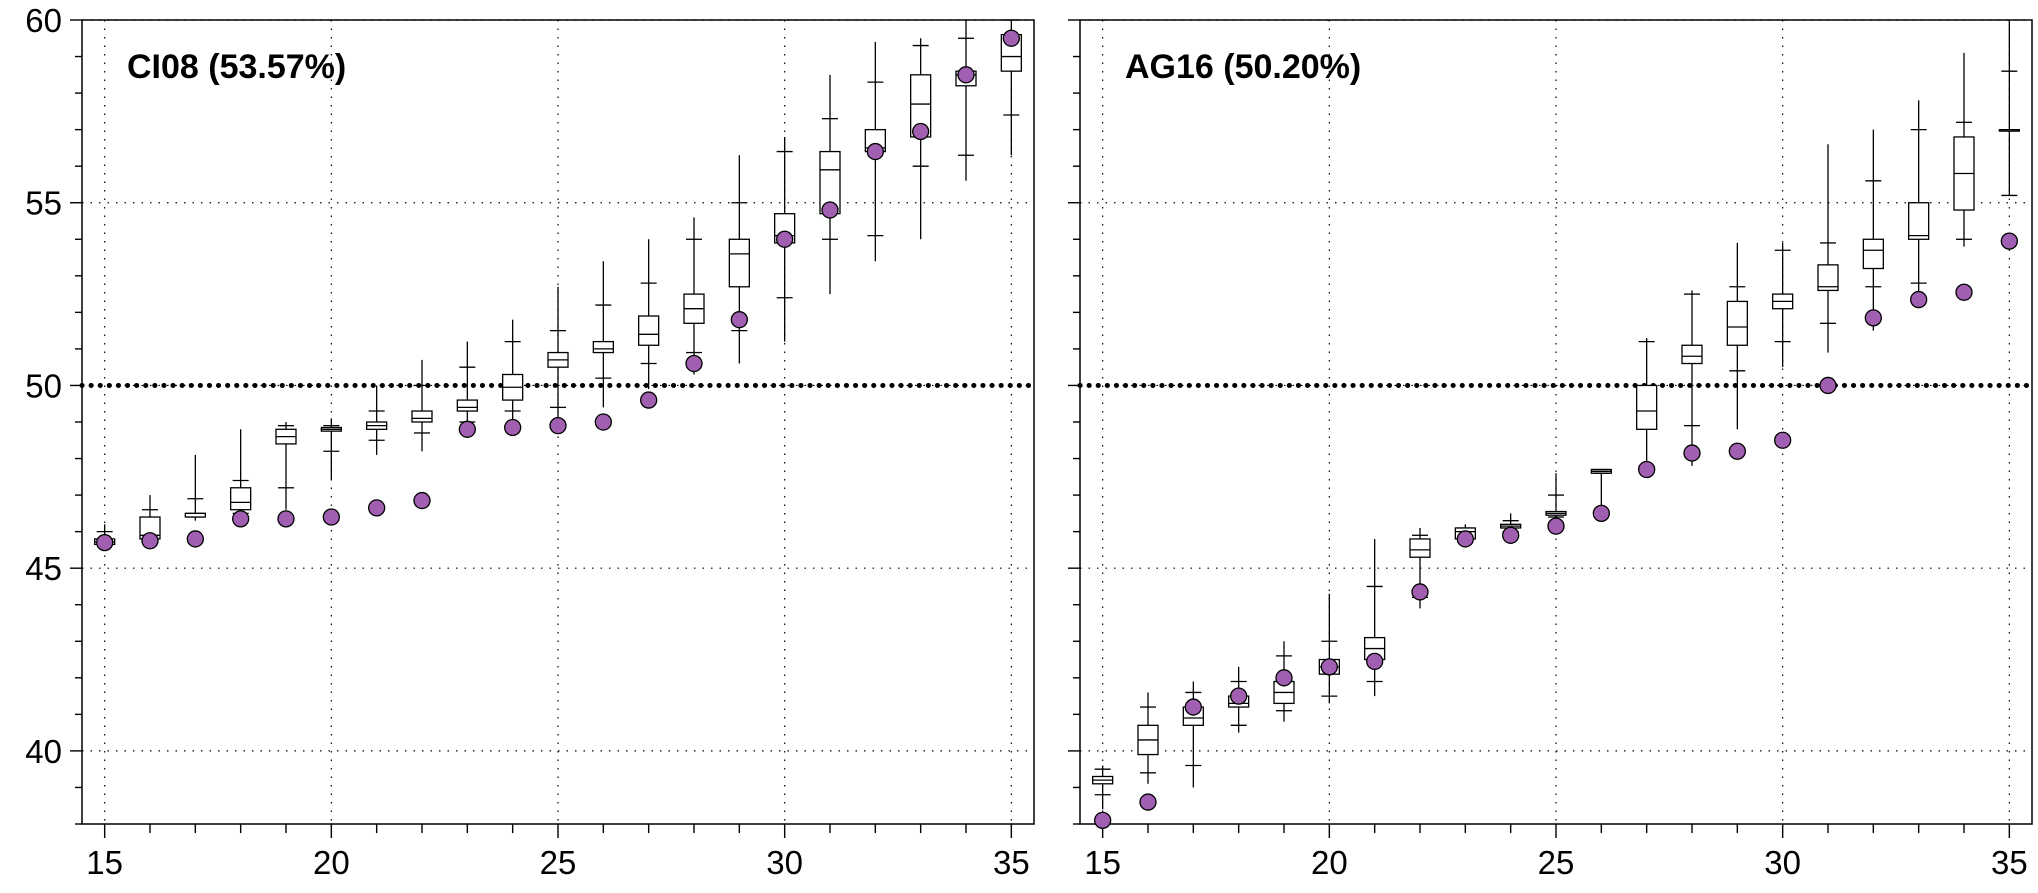  Describe the element at coordinates (43, 385) in the screenshot. I see `y-tick-label: 50` at that location.